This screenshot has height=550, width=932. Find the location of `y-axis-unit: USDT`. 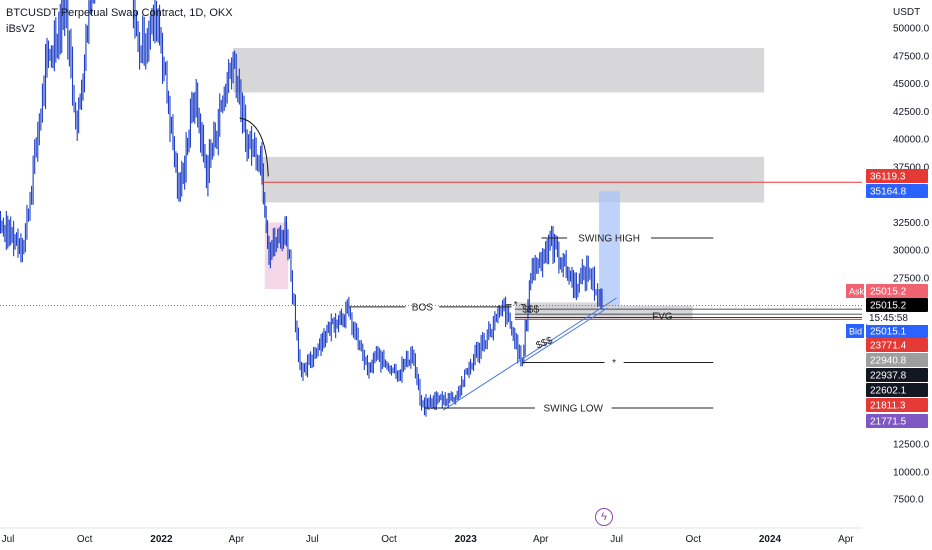

y-axis-unit: USDT is located at coordinates (907, 12).